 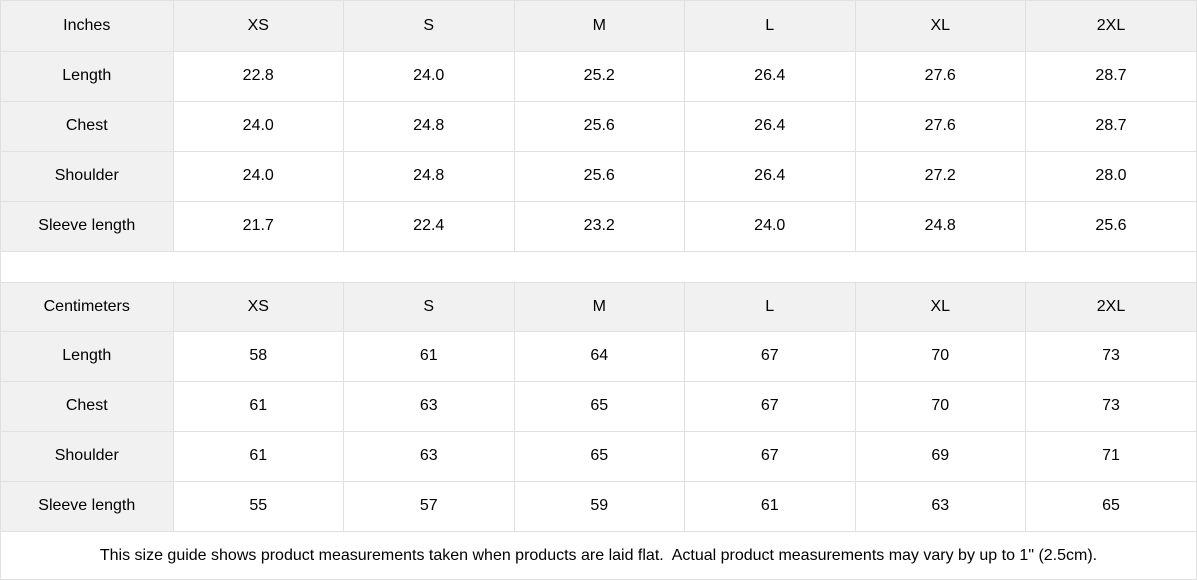 I want to click on table-row: Length 22.8 24.0 25.2 26.4 27.6 28.7, so click(x=598, y=76).